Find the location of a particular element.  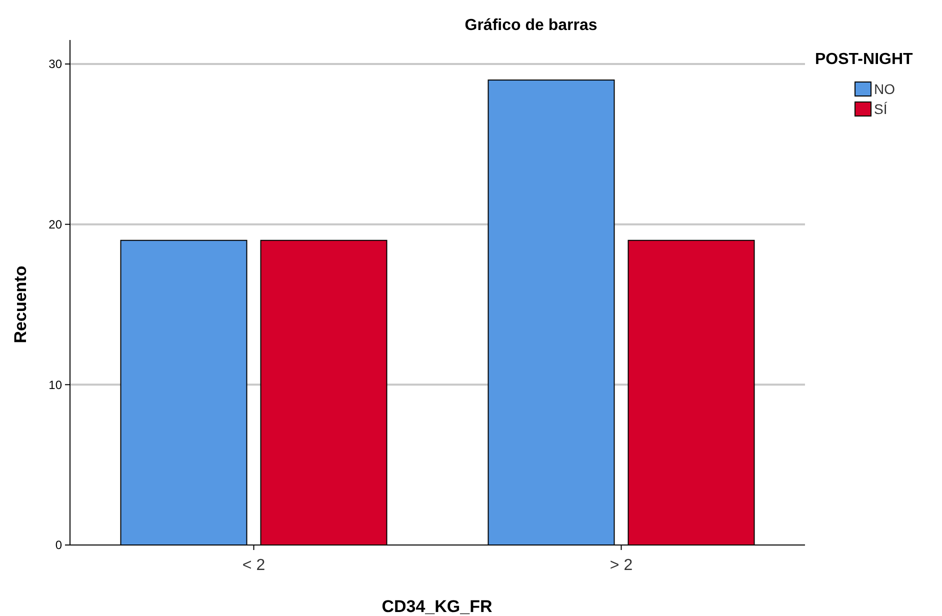

y-tick-label: 10 is located at coordinates (55, 385).